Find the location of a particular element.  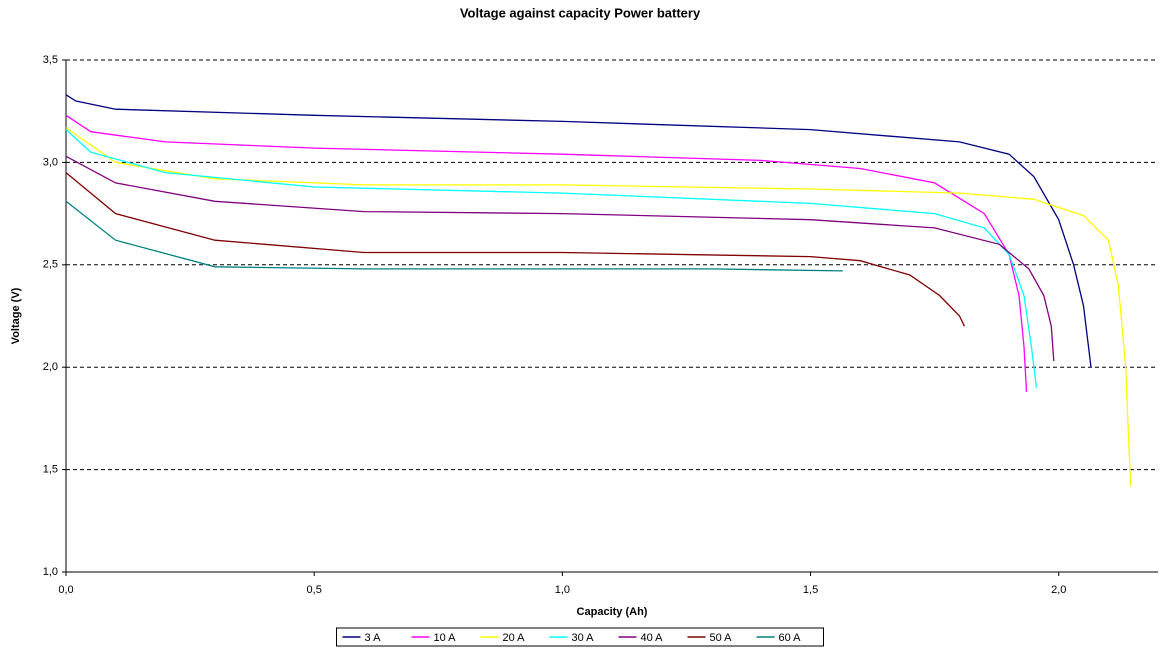

y-tick-label: 1,0 is located at coordinates (50, 572).